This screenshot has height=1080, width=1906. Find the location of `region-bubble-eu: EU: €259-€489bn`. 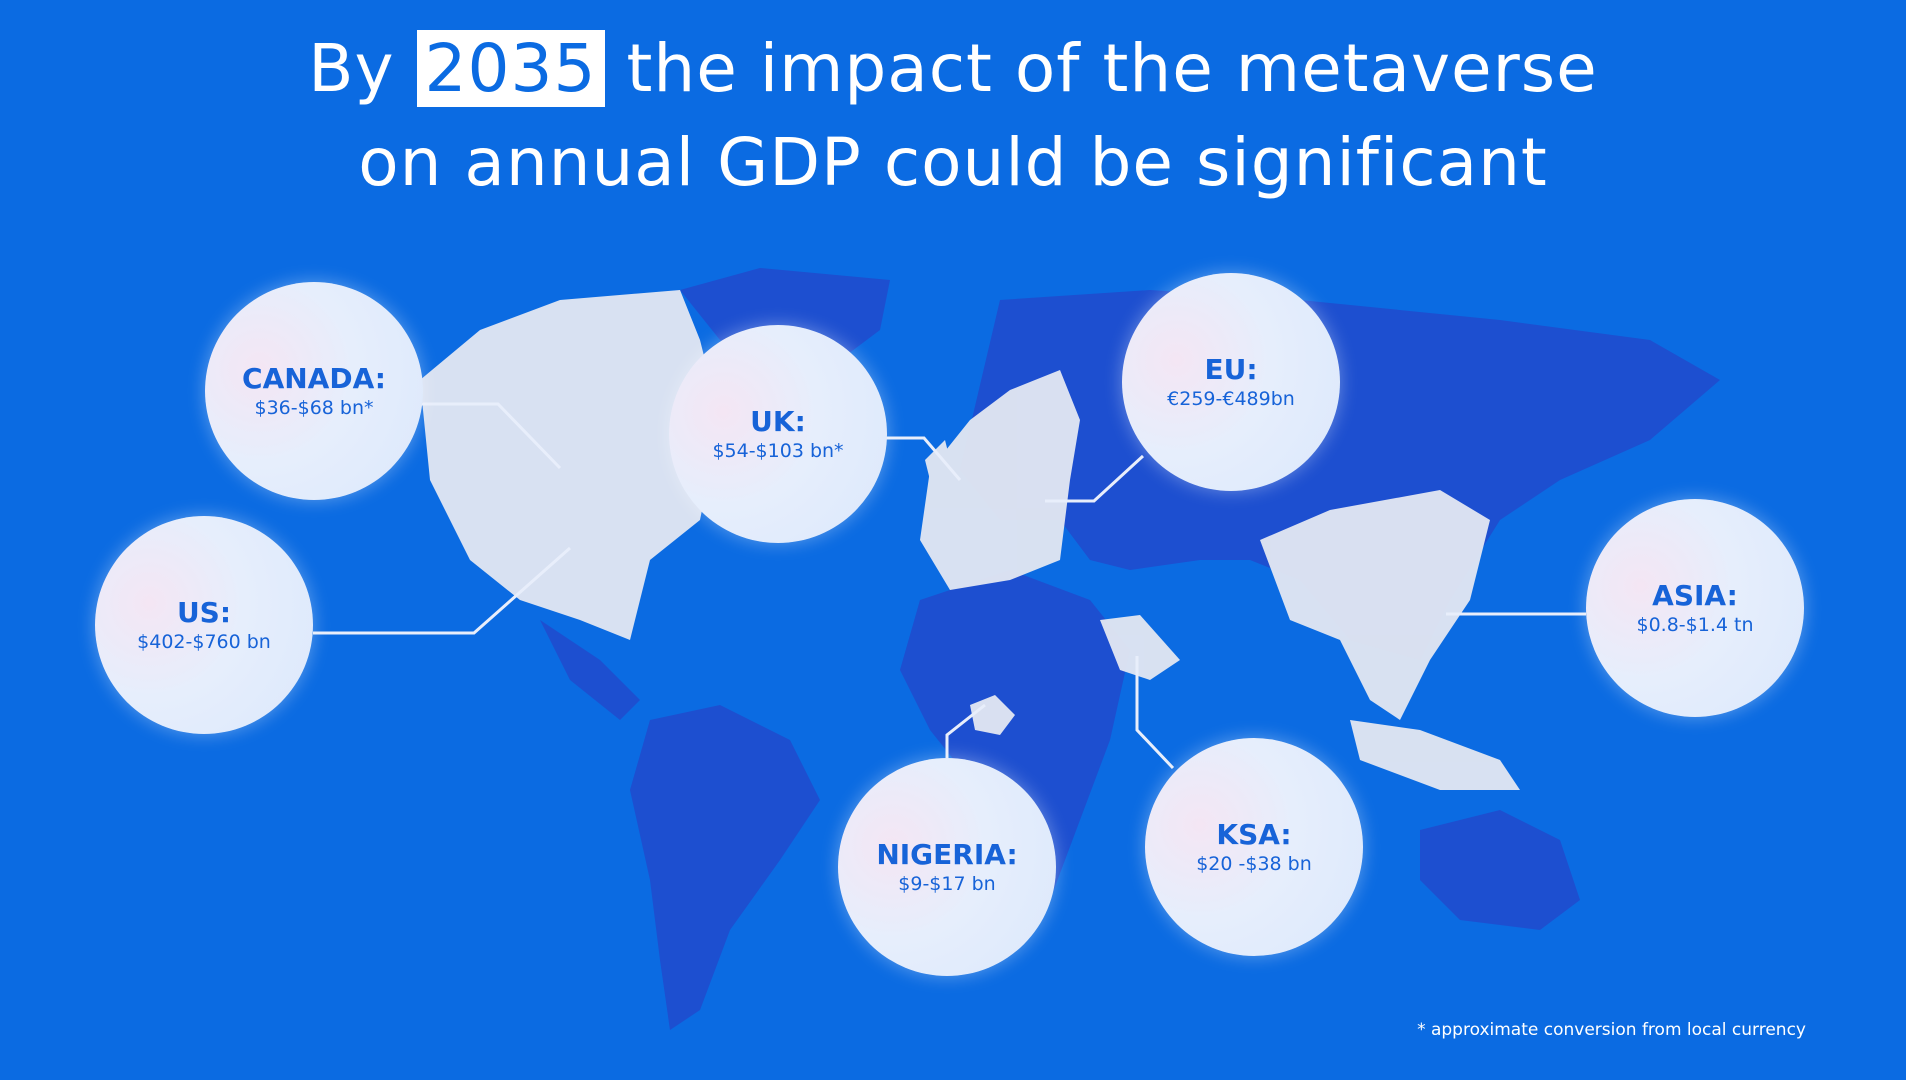

region-bubble-eu: EU: €259-€489bn is located at coordinates (1231, 382).